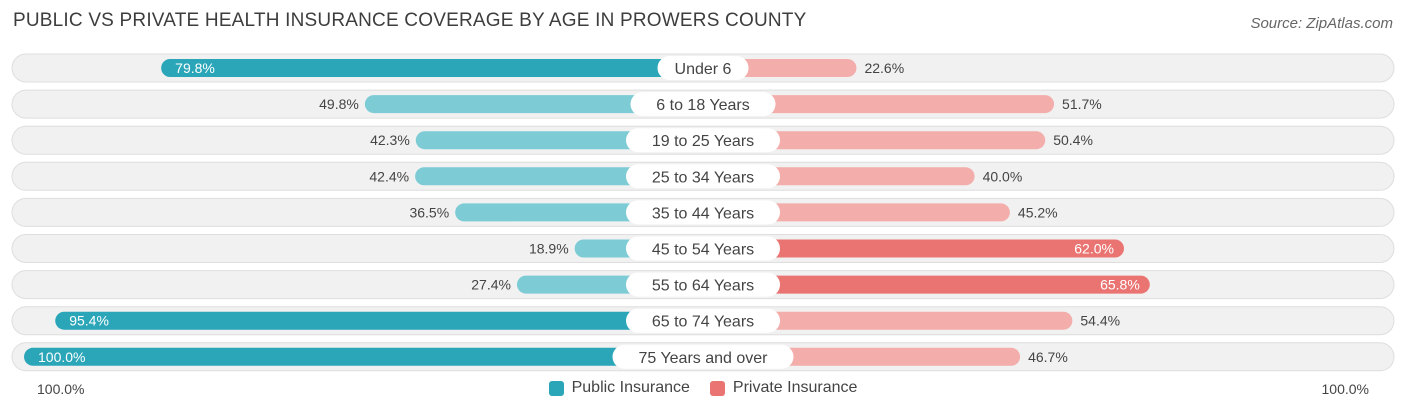 This screenshot has height=414, width=1406. I want to click on private-value-label: 65.8%, so click(1120, 285).